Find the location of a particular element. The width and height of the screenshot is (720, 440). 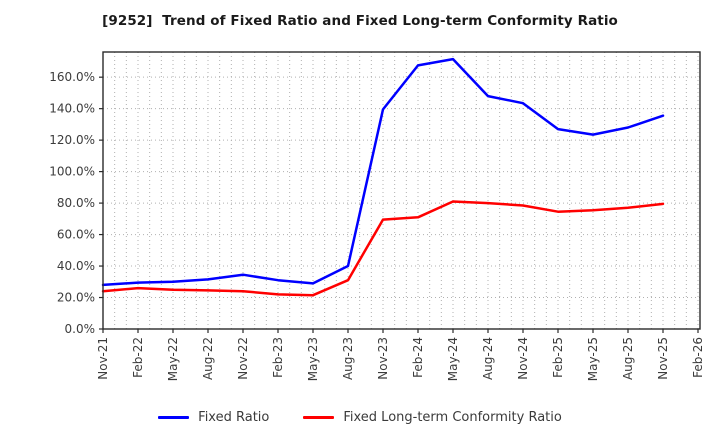

x-tick-label: May-24 is located at coordinates (453, 359).